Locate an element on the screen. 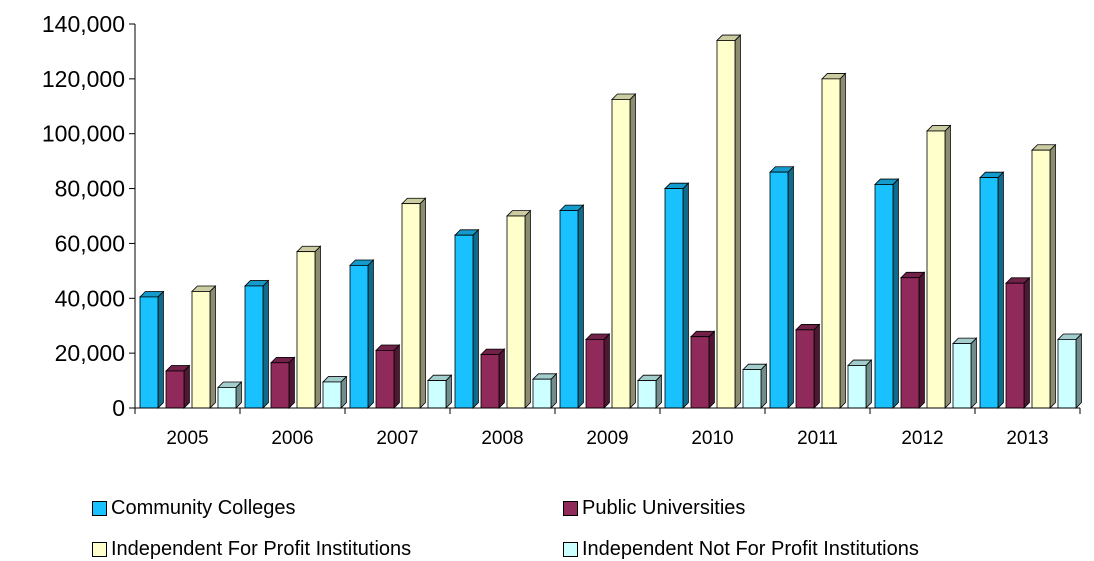 This screenshot has width=1094, height=561. x-tick-label: 2012 is located at coordinates (922, 438).